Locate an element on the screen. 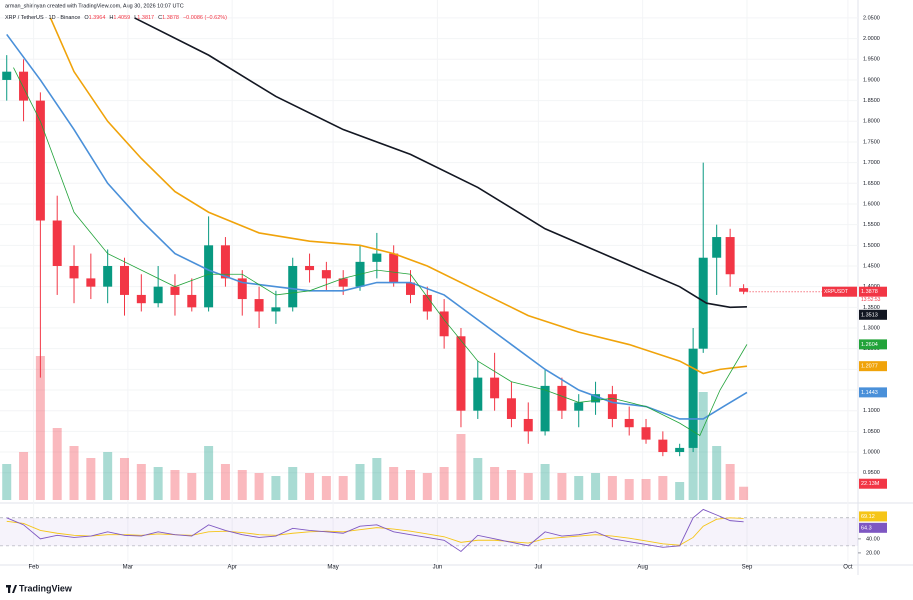 Image resolution: width=913 pixels, height=600 pixels. x-tick-label: Apr is located at coordinates (231, 568).